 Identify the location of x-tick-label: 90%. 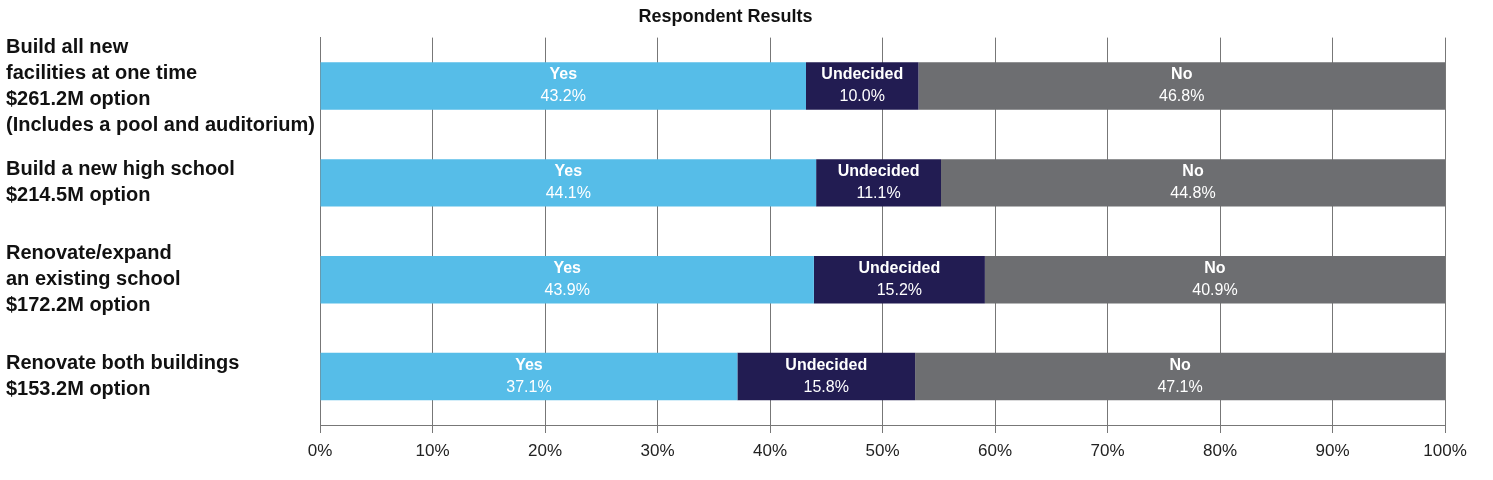
(1332, 450).